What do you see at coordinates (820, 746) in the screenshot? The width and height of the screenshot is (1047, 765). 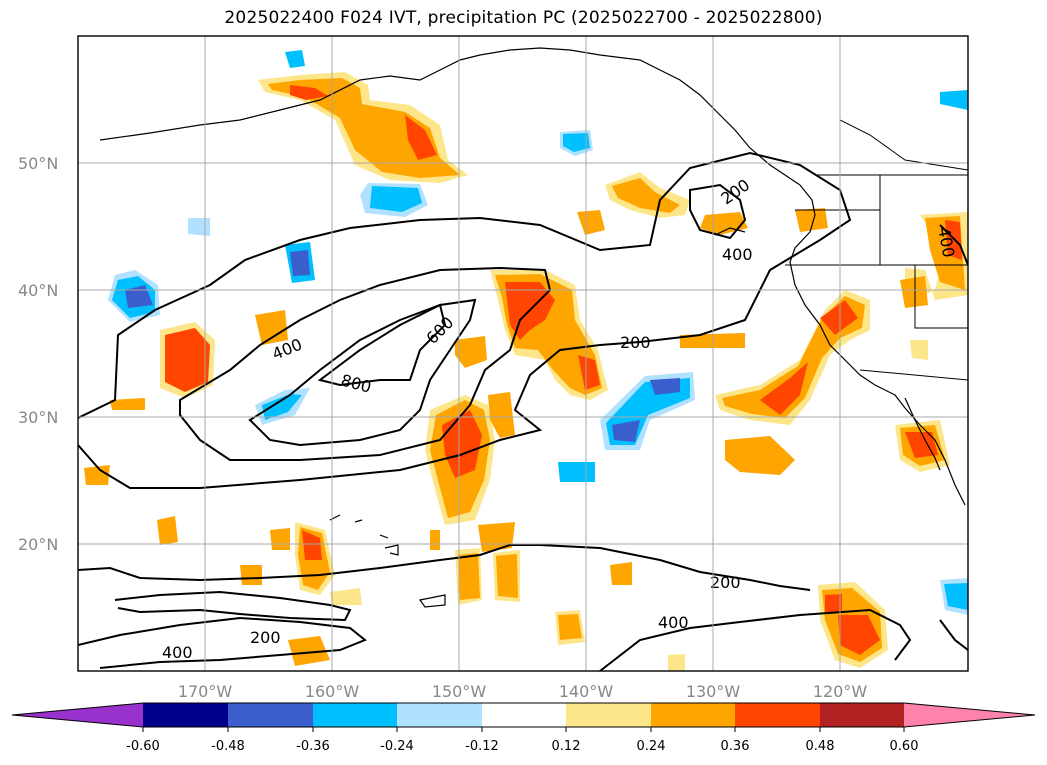 I see `colorbar-tick: 0.48` at bounding box center [820, 746].